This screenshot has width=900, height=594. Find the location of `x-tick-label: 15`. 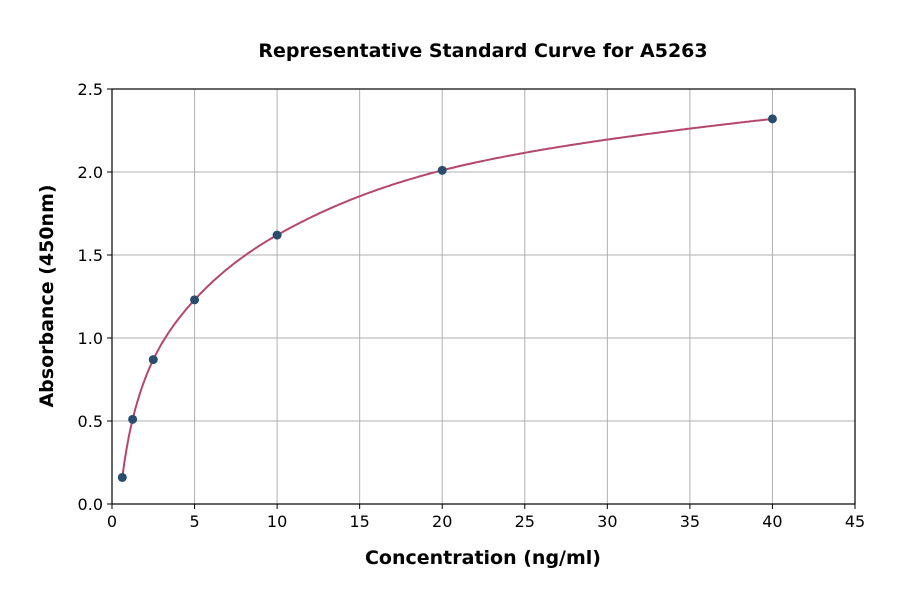

x-tick-label: 15 is located at coordinates (359, 521).